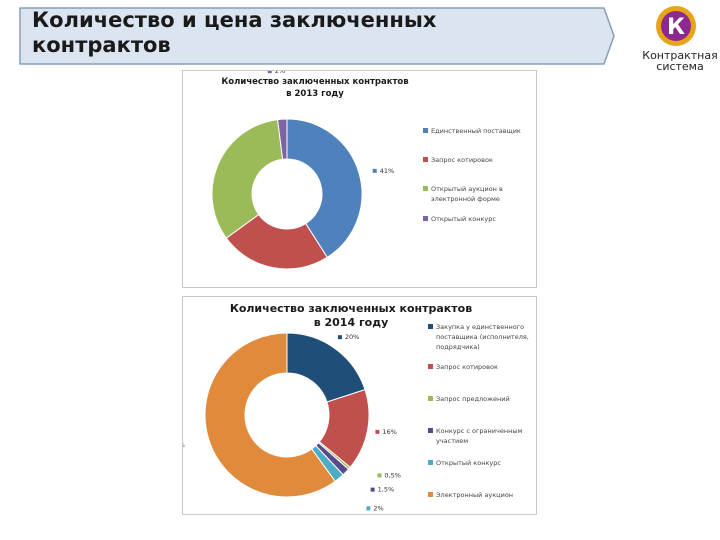 The width and height of the screenshot is (720, 540). What do you see at coordinates (458, 347) in the screenshot?
I see `chart-2014-legend-label: подрядчика)` at bounding box center [458, 347].